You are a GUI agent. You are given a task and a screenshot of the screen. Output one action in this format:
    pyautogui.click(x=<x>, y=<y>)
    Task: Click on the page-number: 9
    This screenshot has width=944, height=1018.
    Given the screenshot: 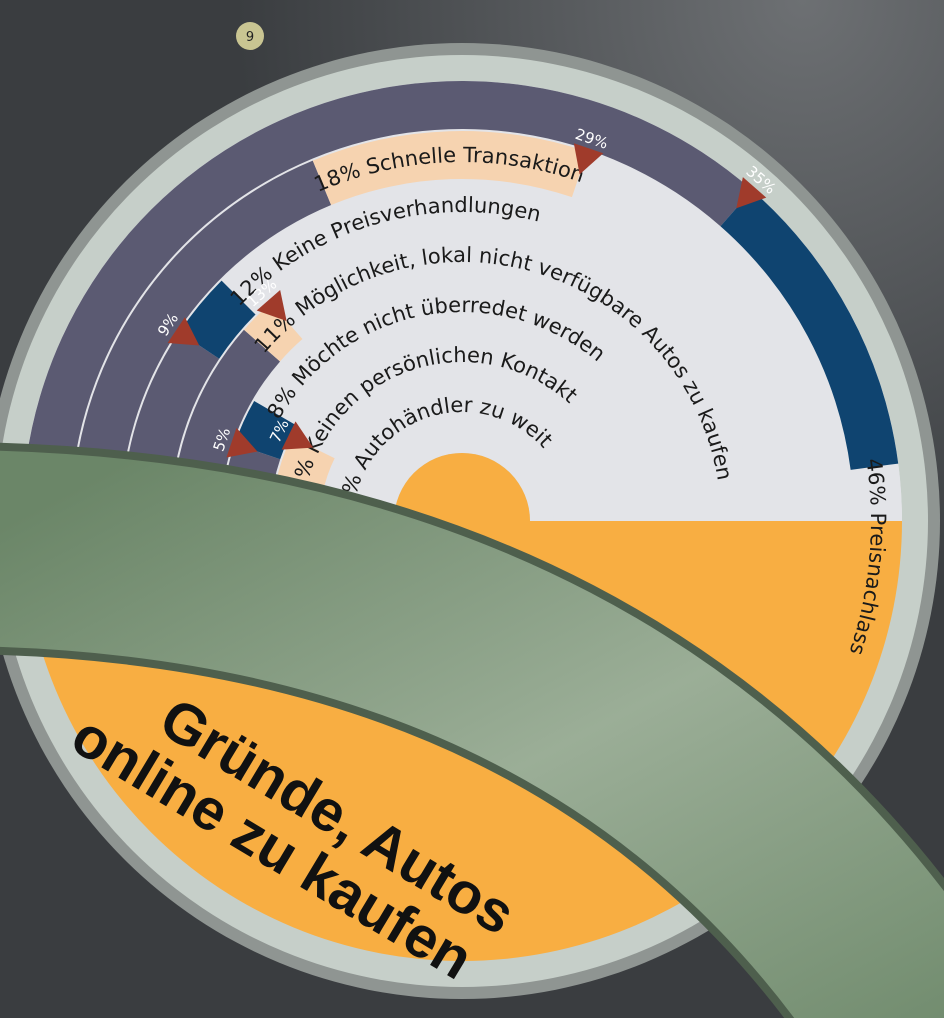 What is the action you would take?
    pyautogui.click(x=250, y=37)
    